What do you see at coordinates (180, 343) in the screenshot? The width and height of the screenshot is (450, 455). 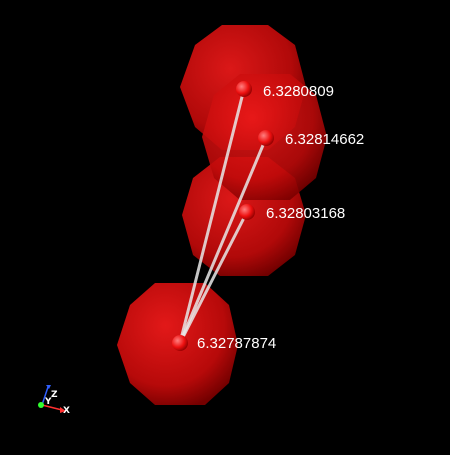 I see `atom-a4` at bounding box center [180, 343].